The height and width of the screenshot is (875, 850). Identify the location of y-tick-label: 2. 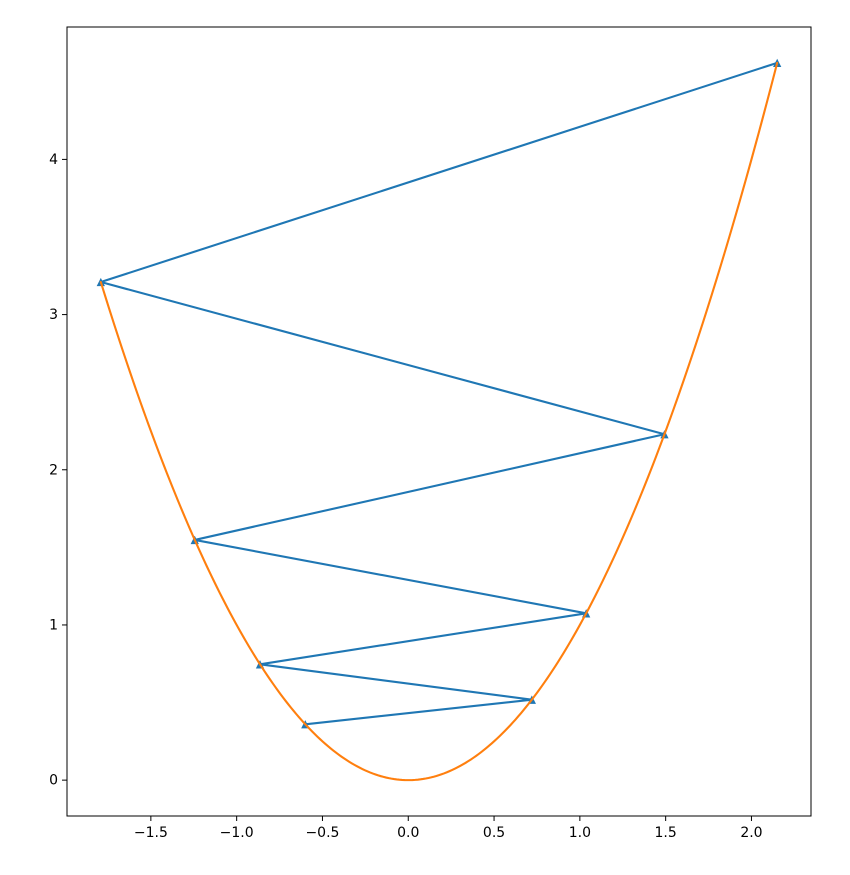
(53, 470).